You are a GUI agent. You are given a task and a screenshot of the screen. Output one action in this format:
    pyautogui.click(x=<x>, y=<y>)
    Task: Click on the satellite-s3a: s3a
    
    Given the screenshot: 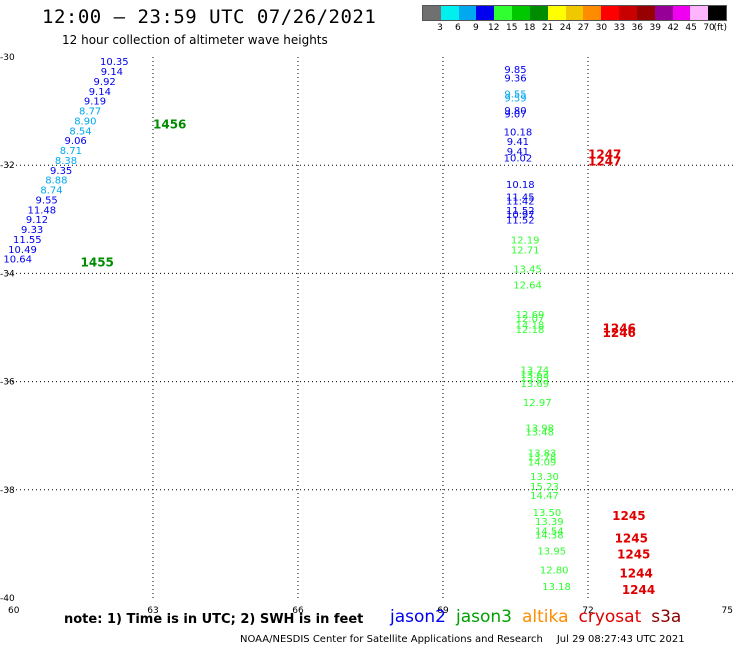 What is the action you would take?
    pyautogui.click(x=666, y=617)
    